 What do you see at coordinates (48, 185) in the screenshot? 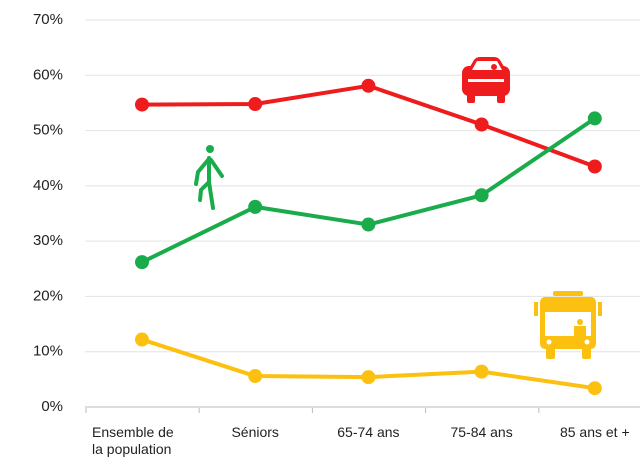
I see `y-tick-label: 40%` at bounding box center [48, 185].